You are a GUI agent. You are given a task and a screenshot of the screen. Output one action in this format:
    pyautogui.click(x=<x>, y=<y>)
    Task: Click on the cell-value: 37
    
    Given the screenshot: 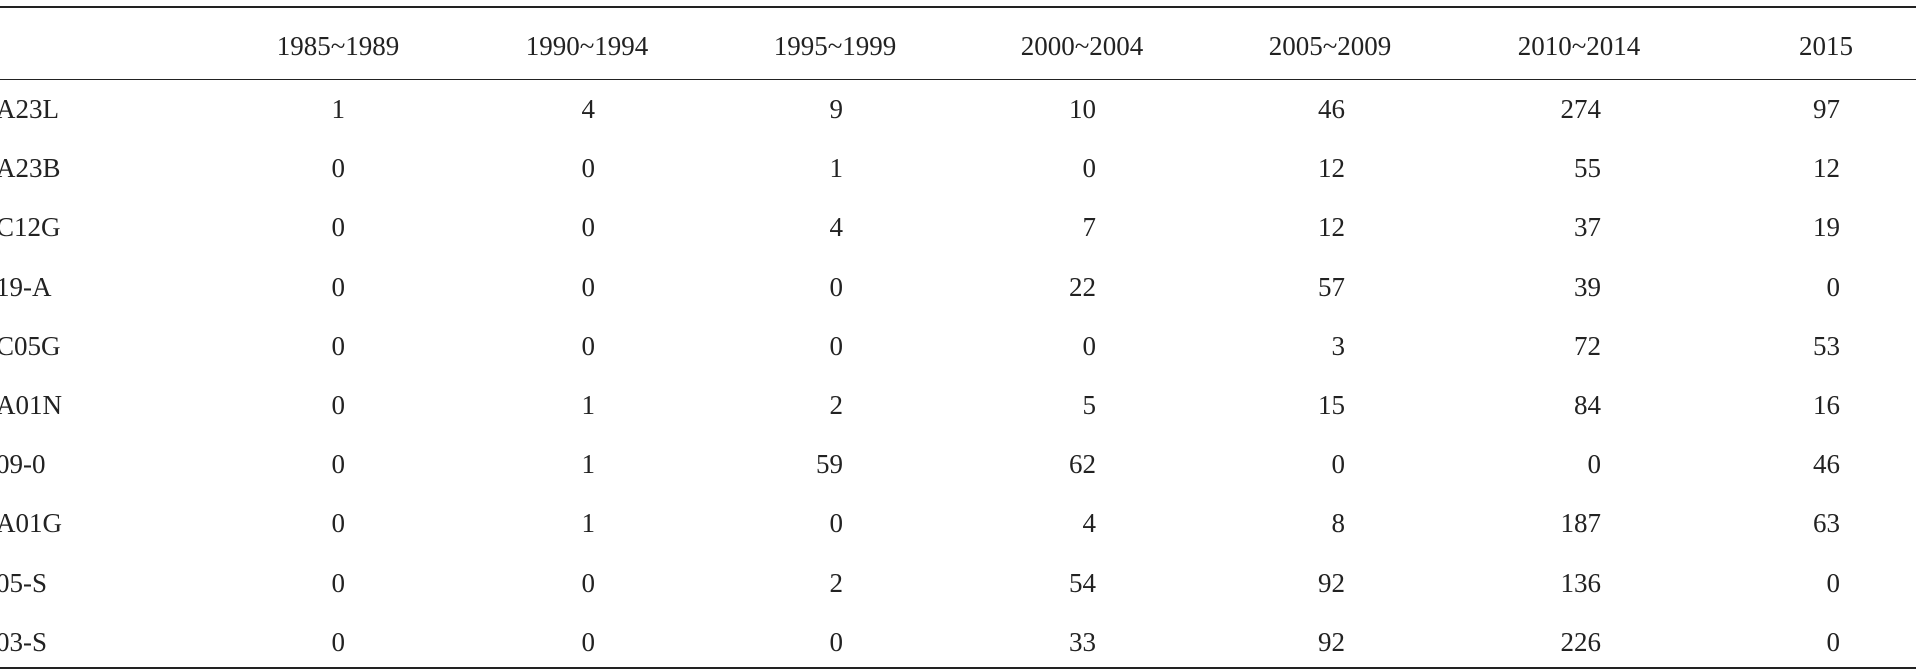 What is the action you would take?
    pyautogui.click(x=1587, y=227)
    